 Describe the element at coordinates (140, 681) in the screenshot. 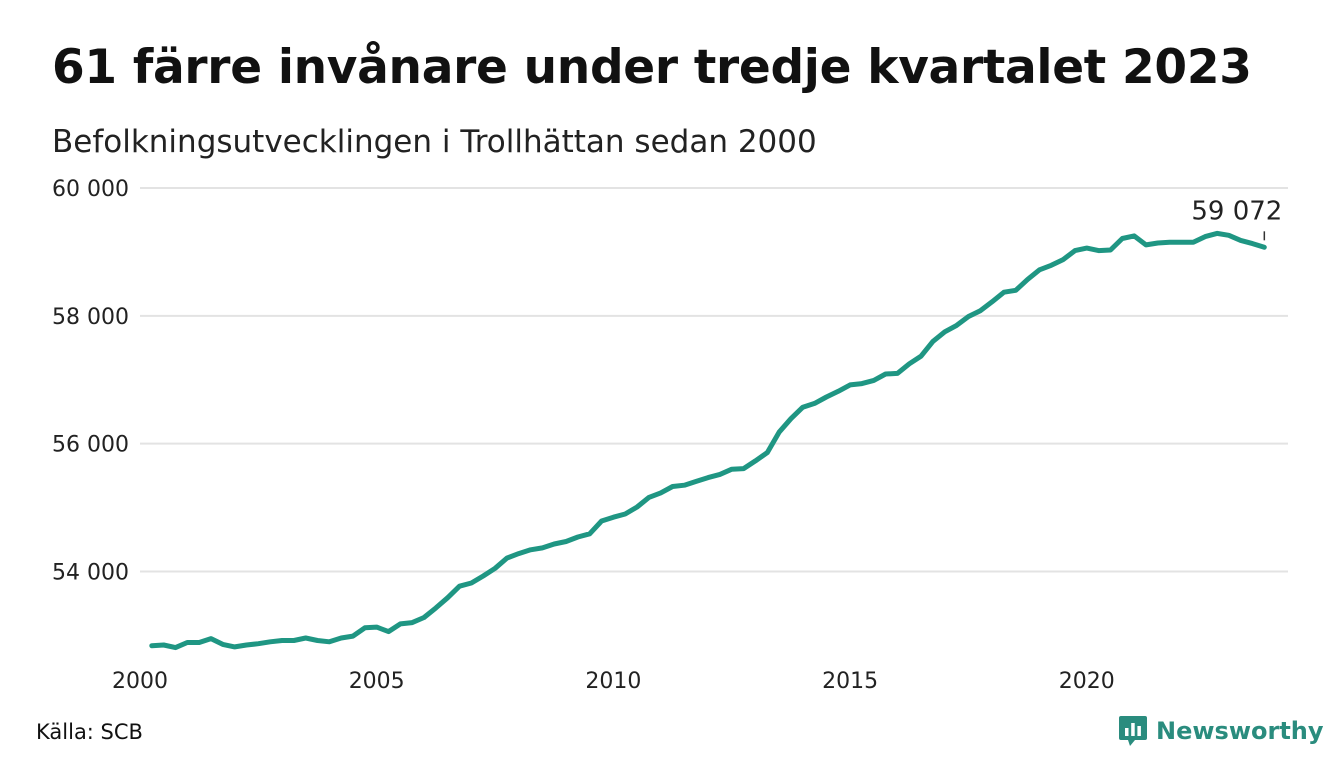

I see `x-tick-label: 2000` at that location.